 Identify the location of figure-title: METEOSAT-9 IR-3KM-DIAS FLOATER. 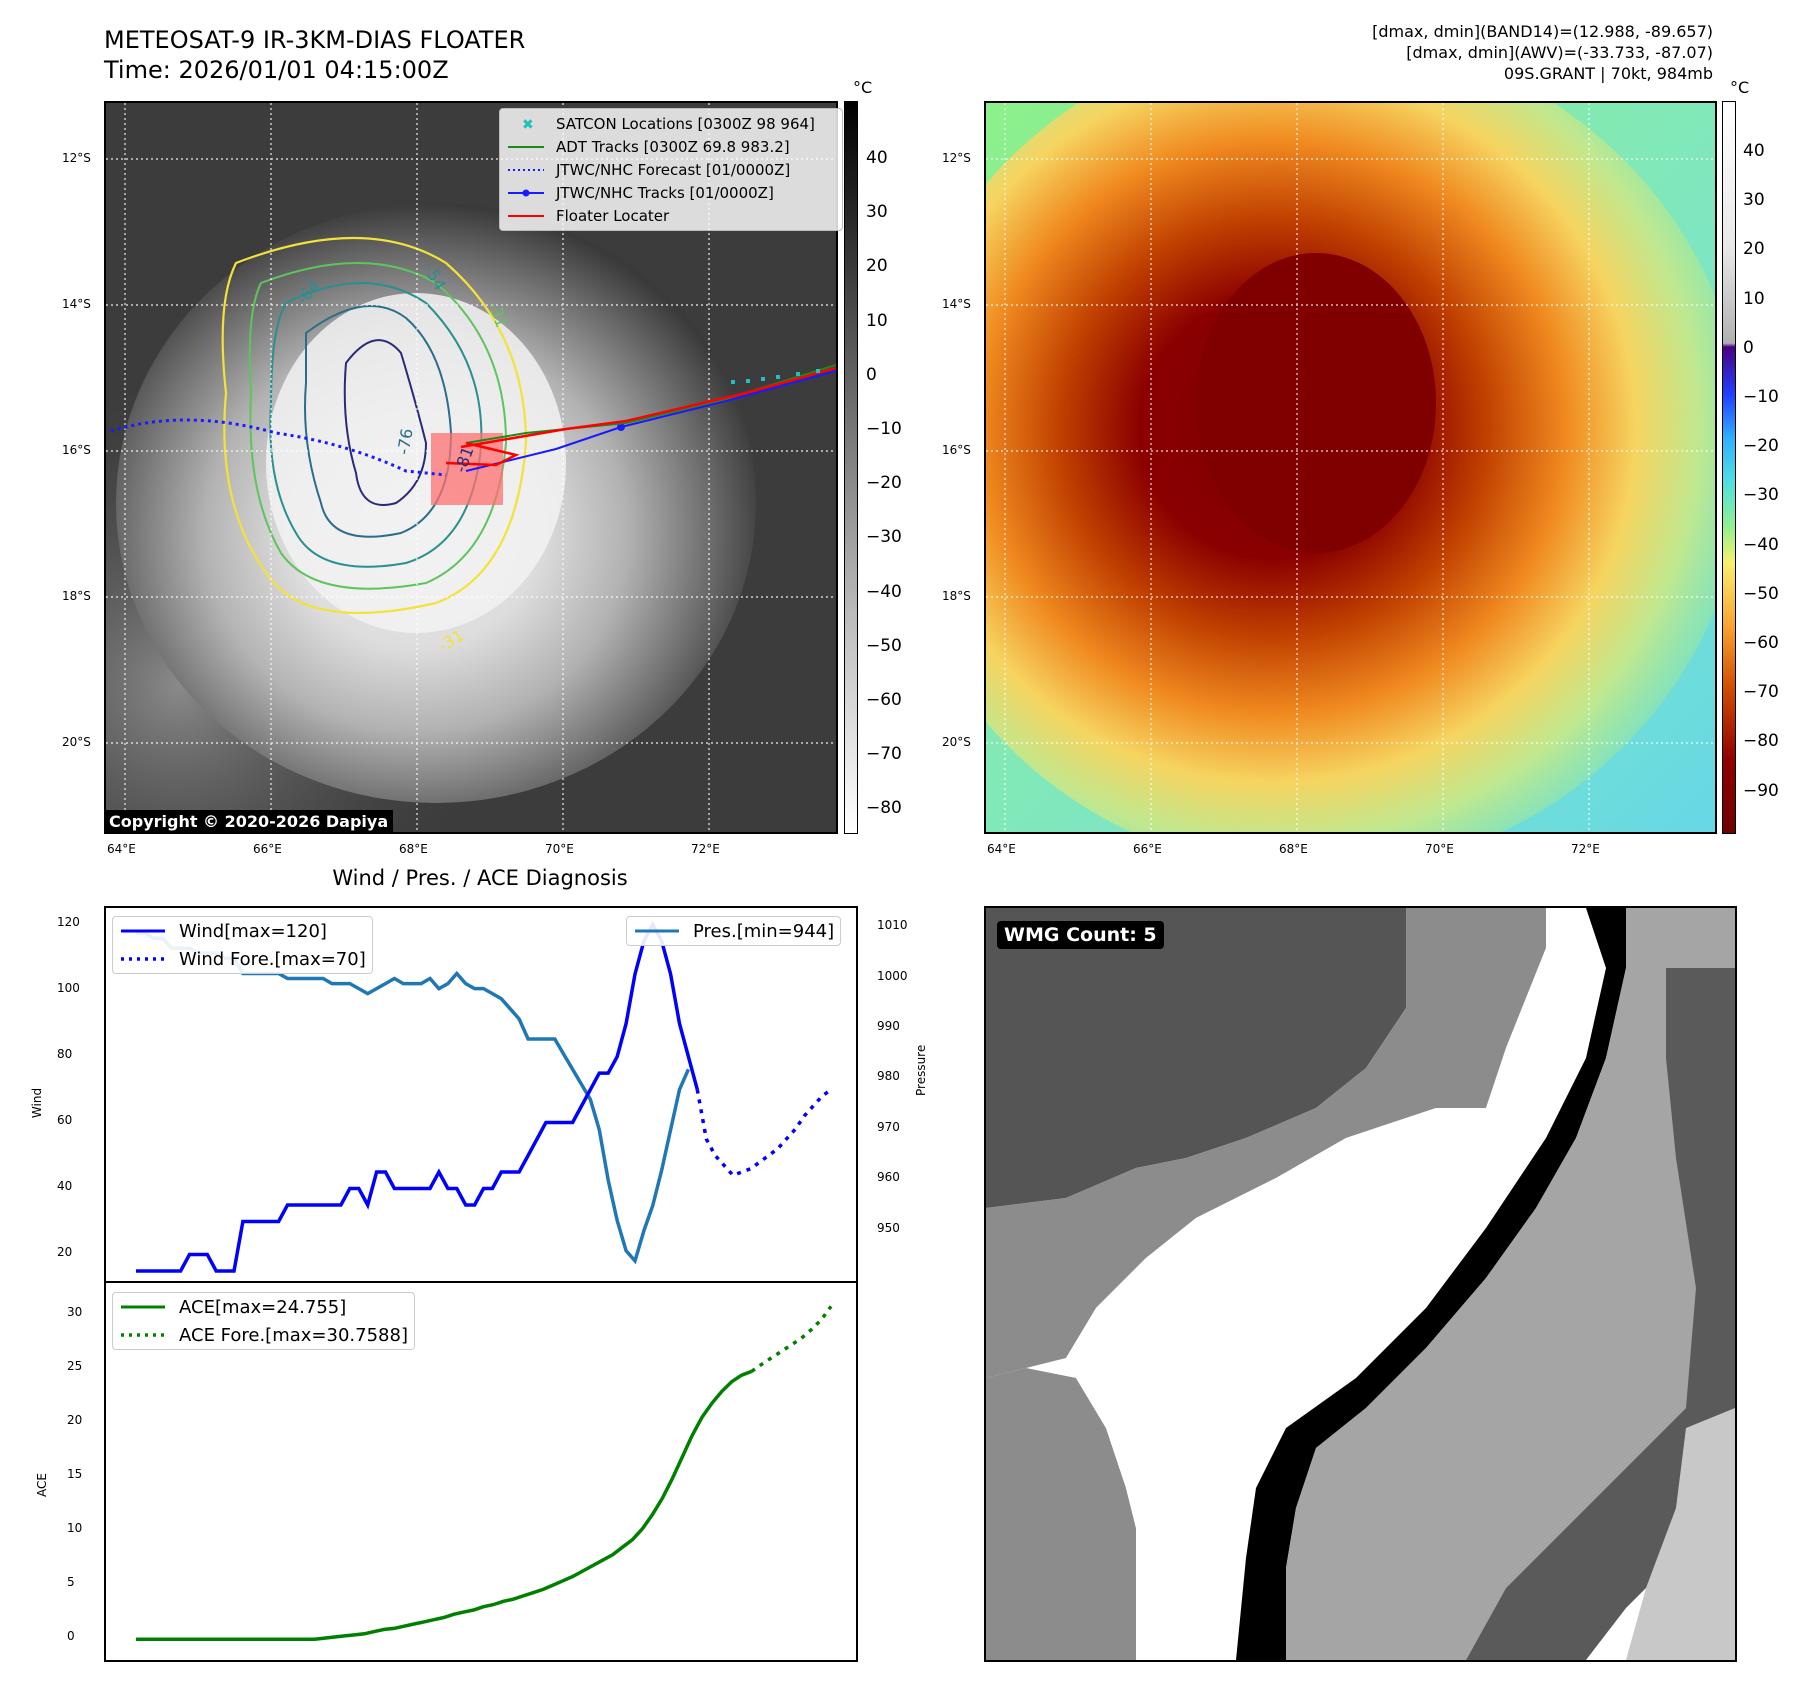
(315, 40).